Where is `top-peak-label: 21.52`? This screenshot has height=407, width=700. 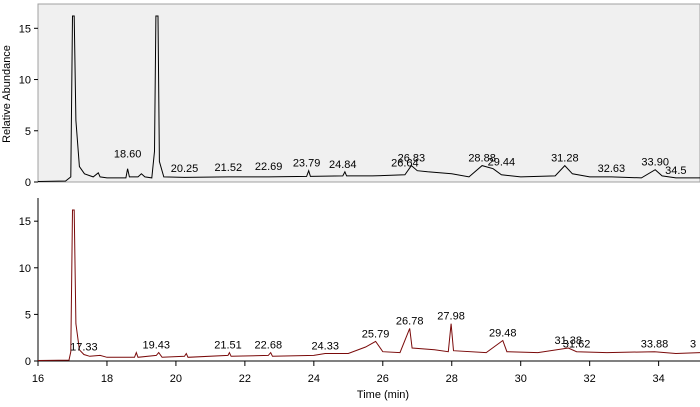 top-peak-label: 21.52 is located at coordinates (229, 168).